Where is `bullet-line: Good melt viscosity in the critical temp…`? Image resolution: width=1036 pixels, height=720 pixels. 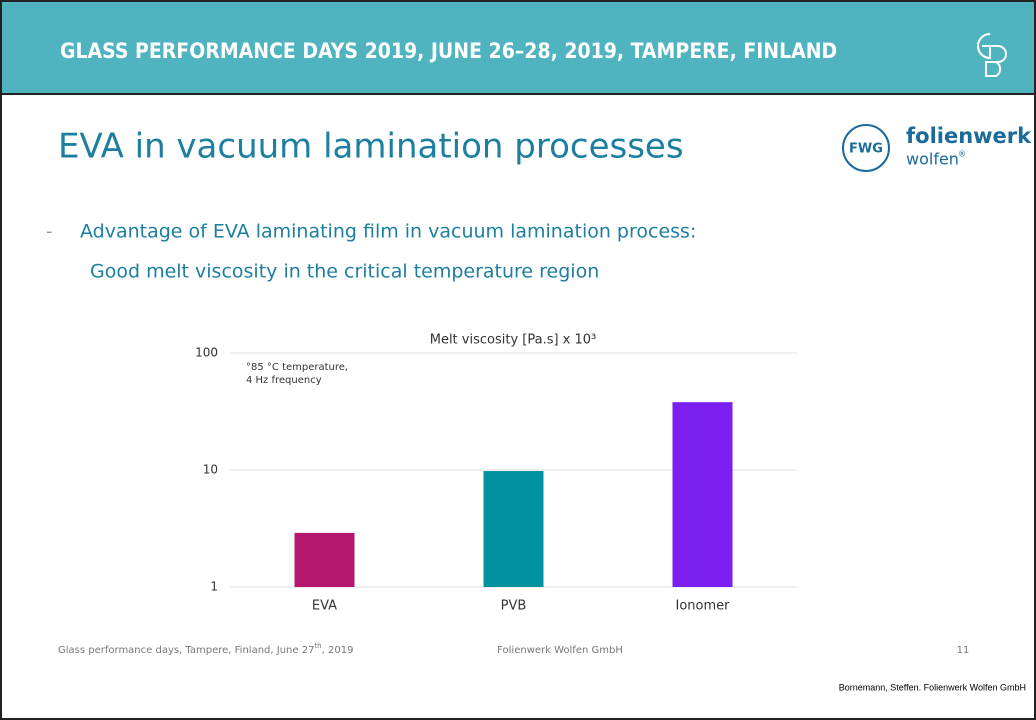
bullet-line: Good melt viscosity in the critical temp… is located at coordinates (344, 272).